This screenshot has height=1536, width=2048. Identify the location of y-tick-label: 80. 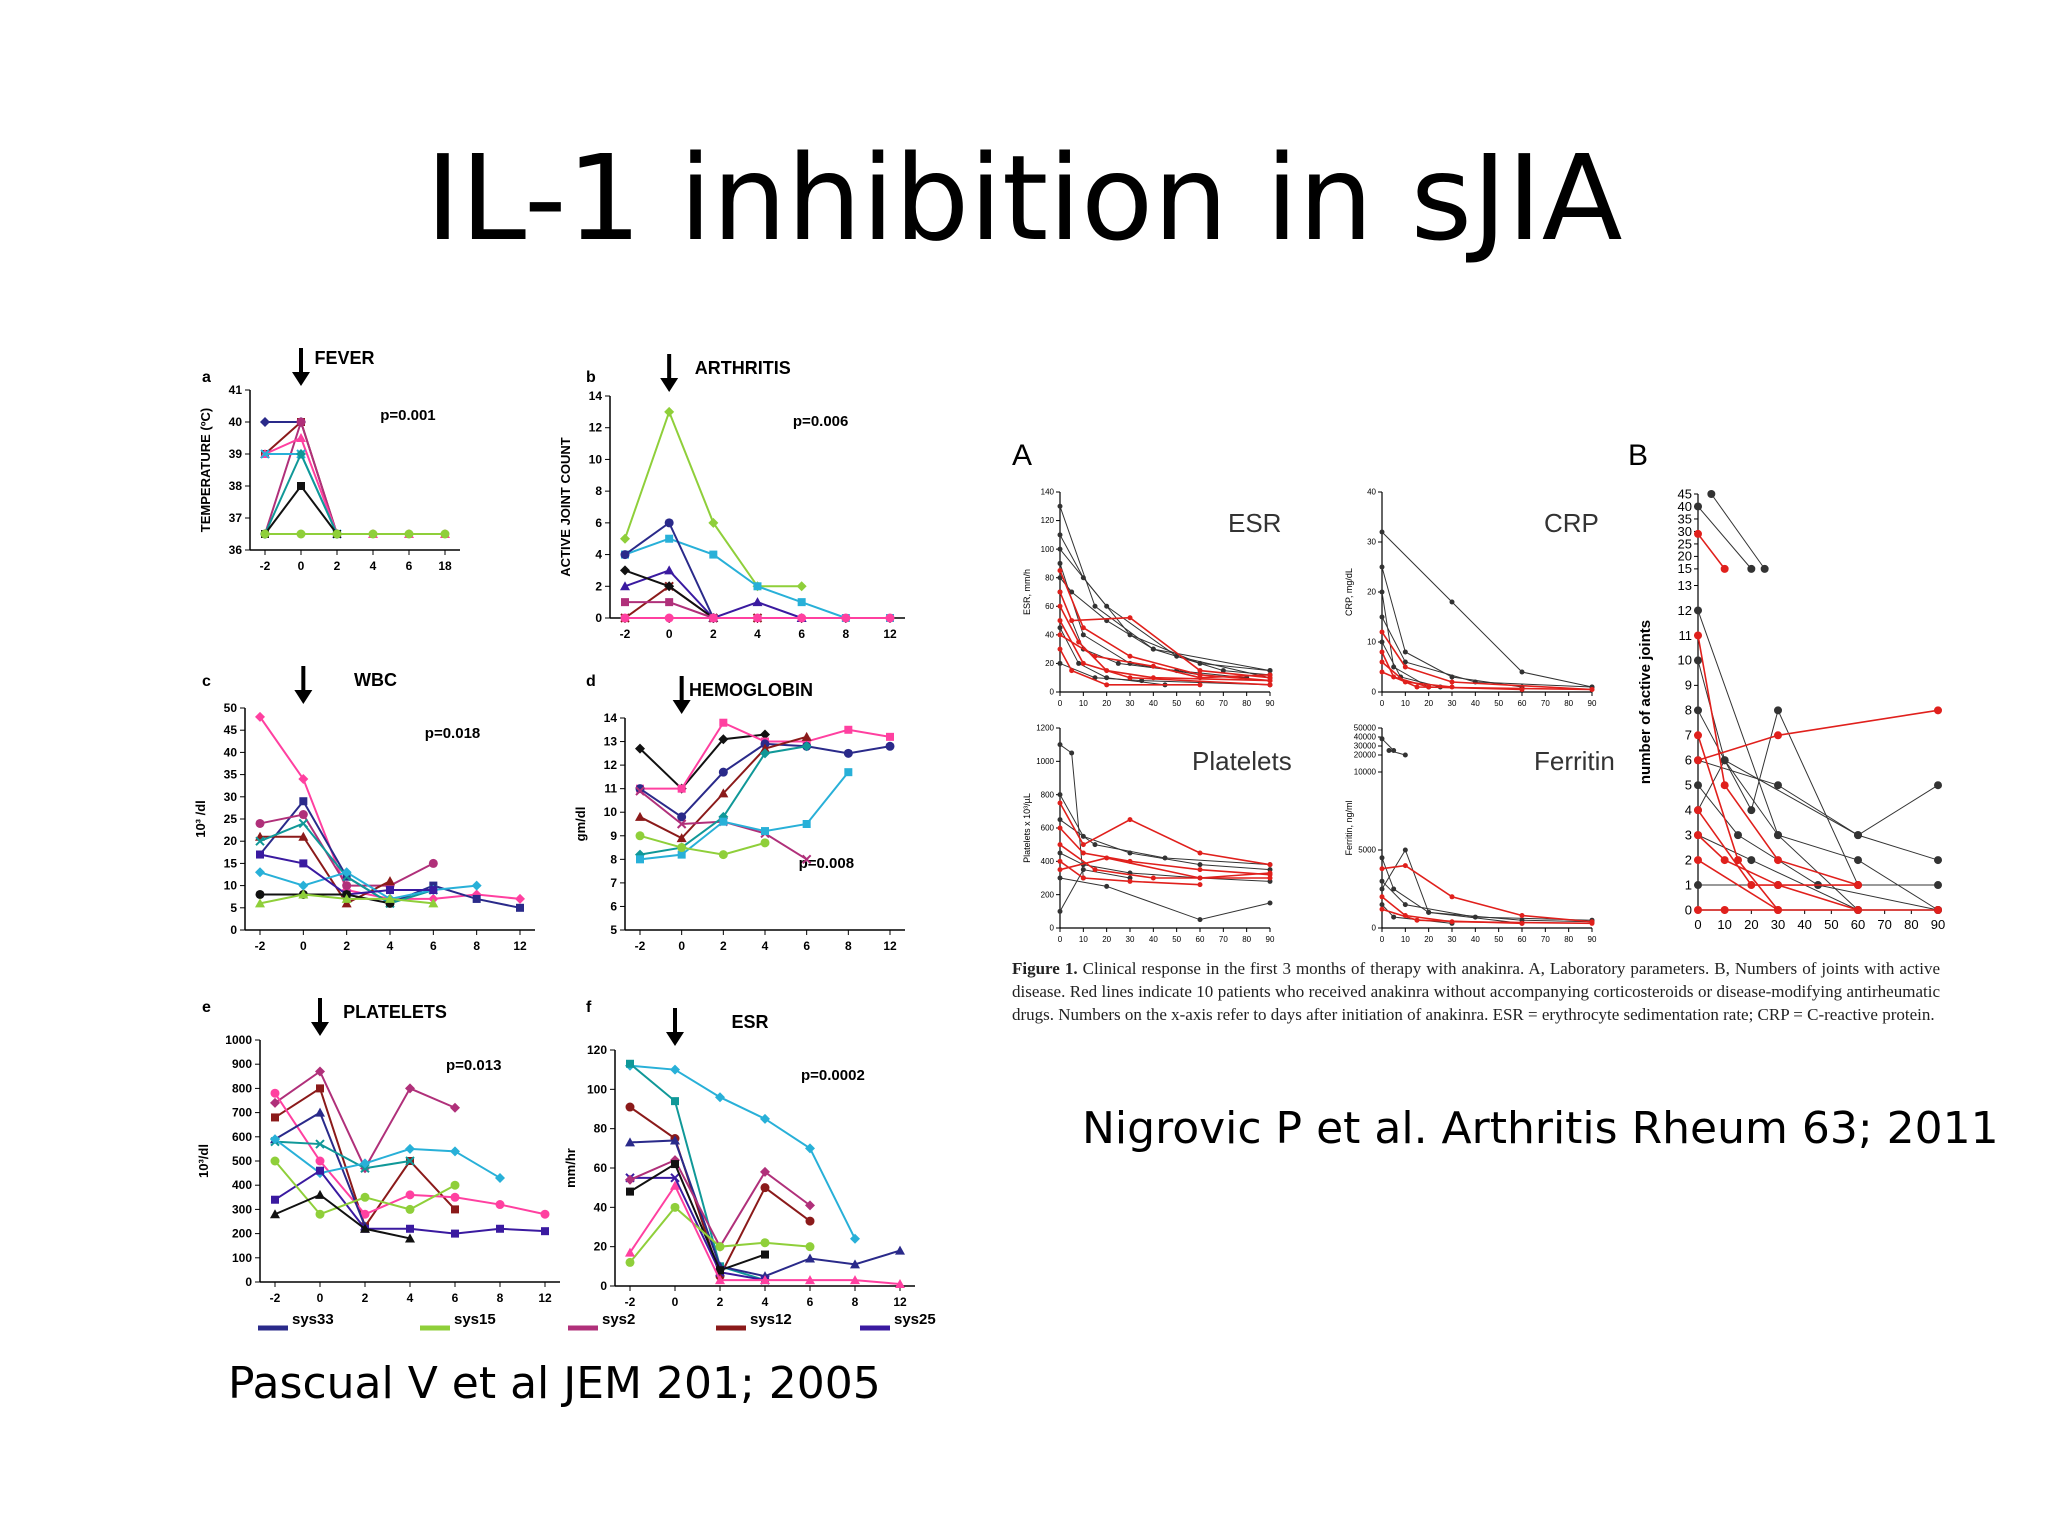
(1049, 577).